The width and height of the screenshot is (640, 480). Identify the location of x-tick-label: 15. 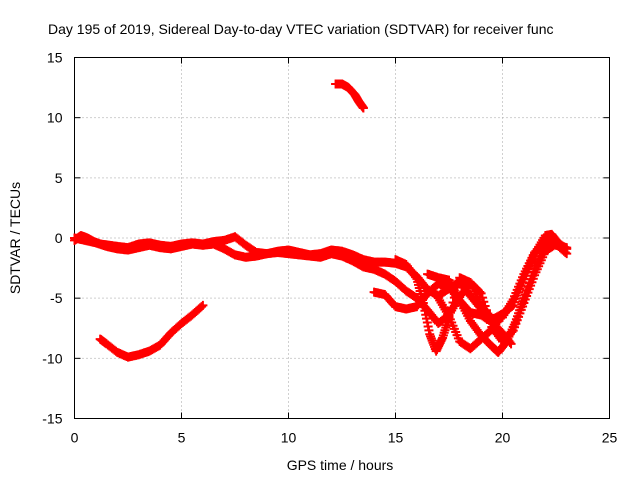
(396, 438).